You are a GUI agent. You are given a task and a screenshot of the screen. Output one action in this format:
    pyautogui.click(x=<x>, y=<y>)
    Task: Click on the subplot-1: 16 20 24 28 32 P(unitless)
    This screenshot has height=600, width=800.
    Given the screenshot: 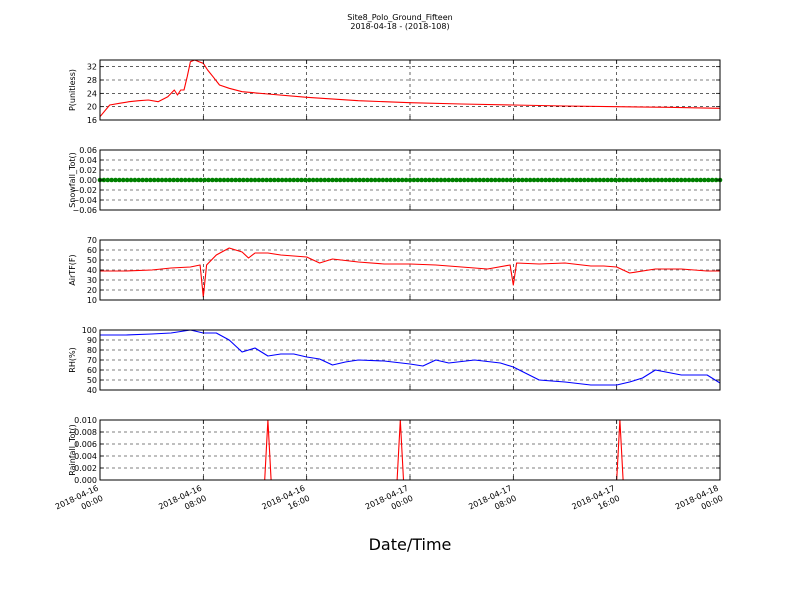 What is the action you would take?
    pyautogui.click(x=394, y=92)
    